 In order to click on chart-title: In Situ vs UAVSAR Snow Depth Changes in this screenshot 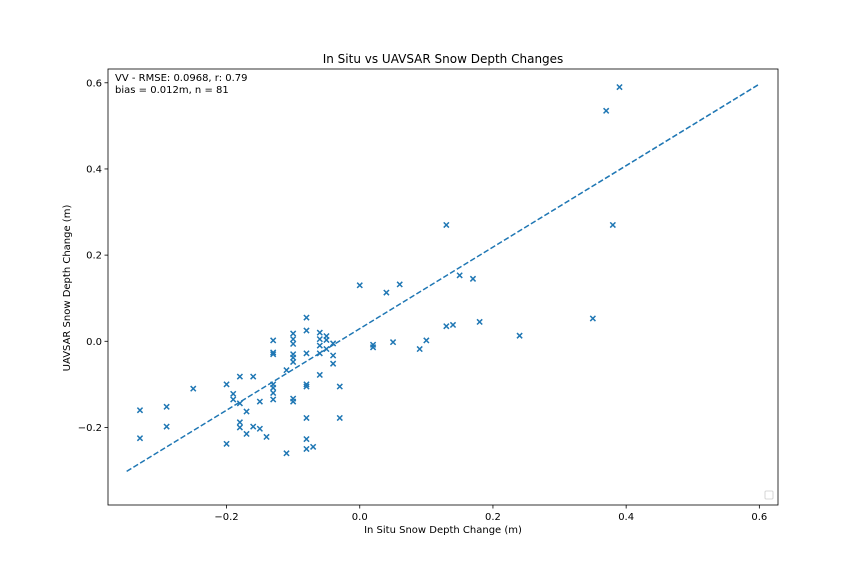, I will do `click(443, 59)`.